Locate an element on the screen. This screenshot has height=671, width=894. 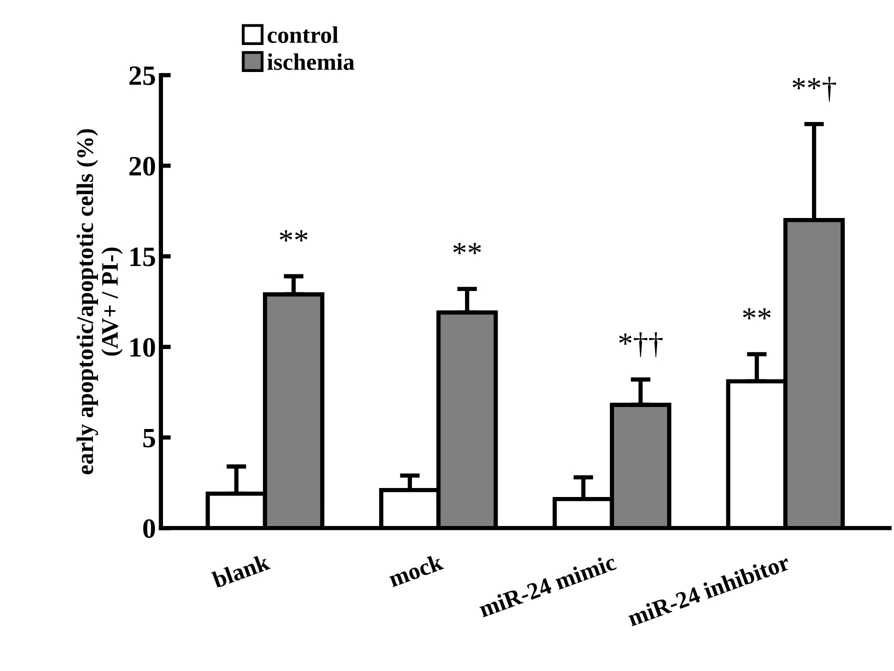
y-tick-label: 10 is located at coordinates (142, 347).